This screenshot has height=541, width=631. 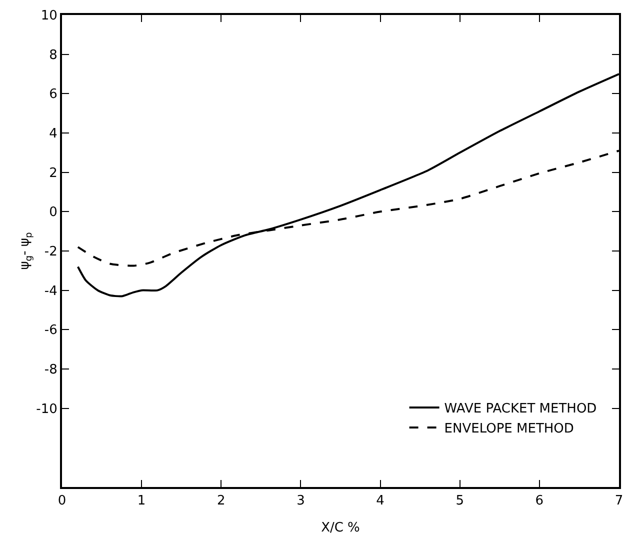 What do you see at coordinates (221, 501) in the screenshot?
I see `x-tick-label: 2` at bounding box center [221, 501].